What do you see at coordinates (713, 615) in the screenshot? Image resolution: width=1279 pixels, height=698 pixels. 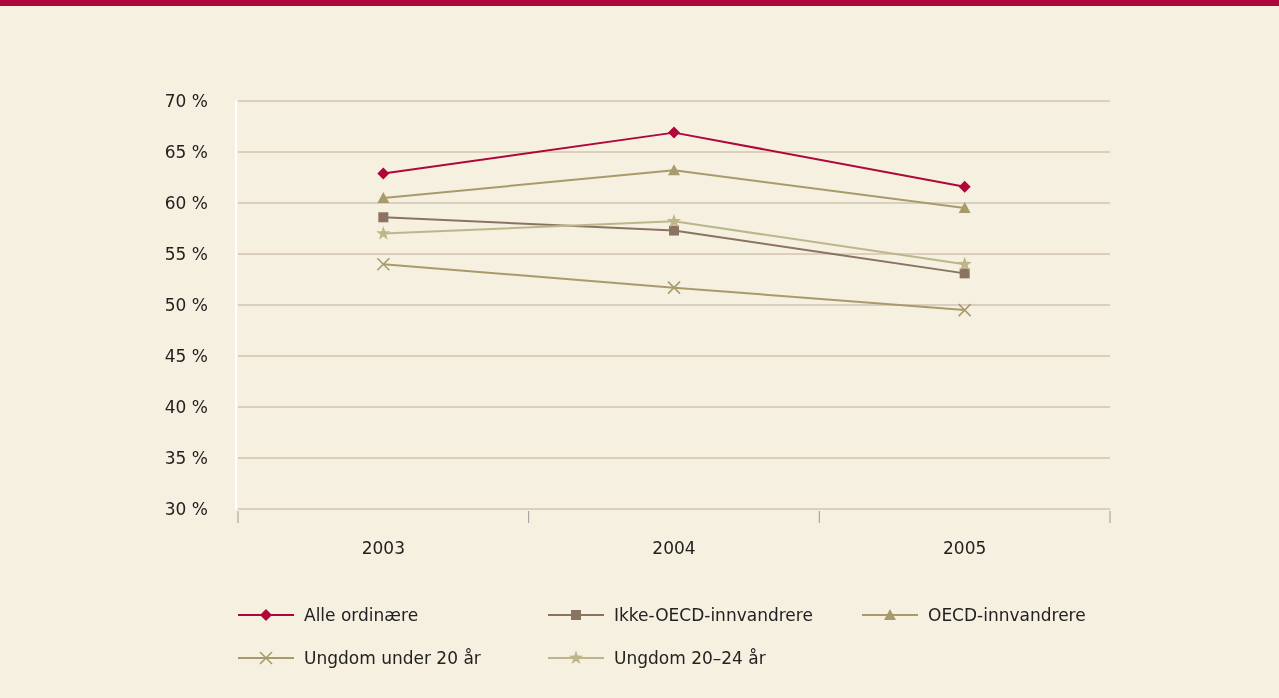 I see `legend-label: Ikke-OECD-innvandrere` at bounding box center [713, 615].